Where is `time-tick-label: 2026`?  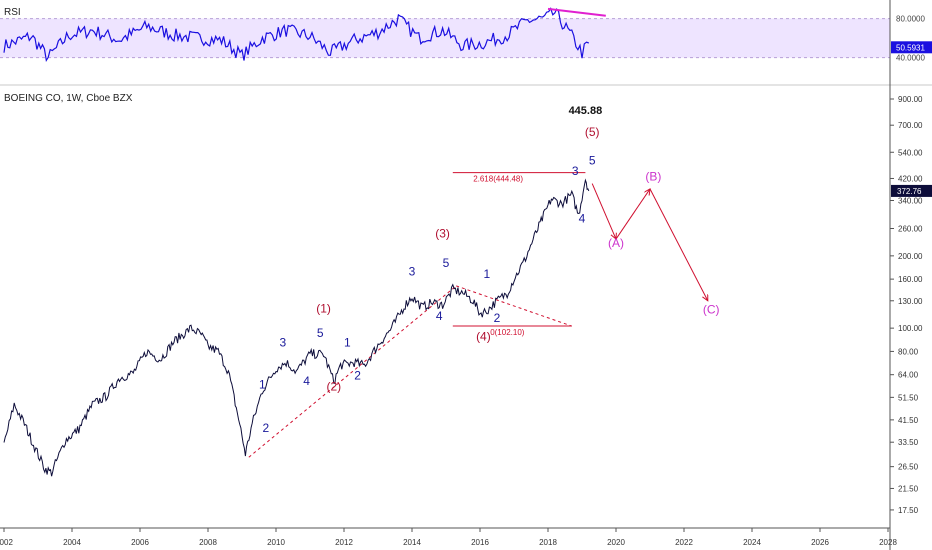 time-tick-label: 2026 is located at coordinates (820, 542).